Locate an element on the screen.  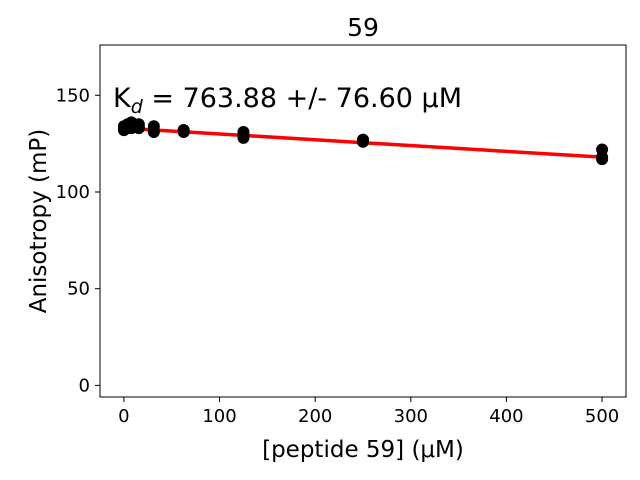
x-tick-label: 500 is located at coordinates (602, 416).